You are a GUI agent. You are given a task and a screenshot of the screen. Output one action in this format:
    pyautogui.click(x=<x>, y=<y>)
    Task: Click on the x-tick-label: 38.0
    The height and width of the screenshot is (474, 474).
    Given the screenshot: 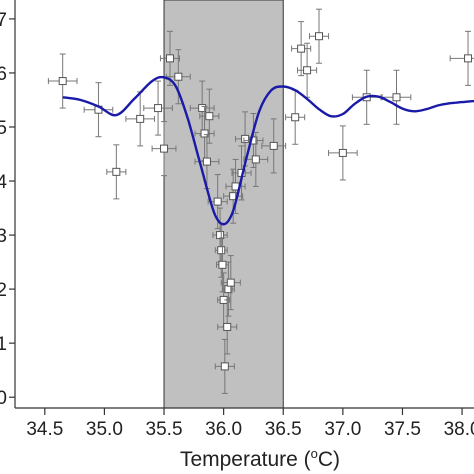 What is the action you would take?
    pyautogui.click(x=459, y=429)
    